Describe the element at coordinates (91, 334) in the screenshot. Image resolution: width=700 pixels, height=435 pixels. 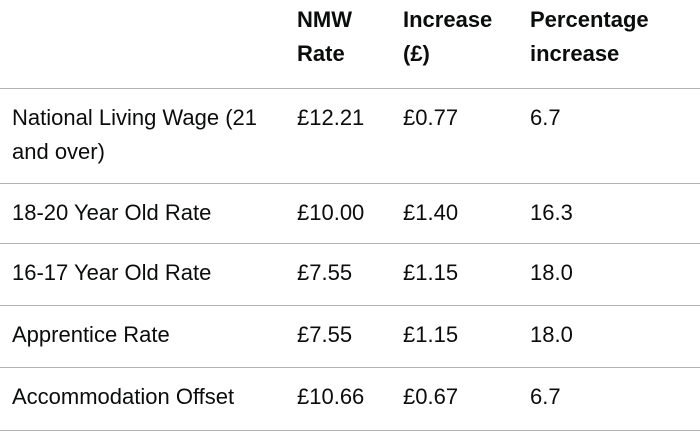
I see `cell-text: Apprentice Rate` at that location.